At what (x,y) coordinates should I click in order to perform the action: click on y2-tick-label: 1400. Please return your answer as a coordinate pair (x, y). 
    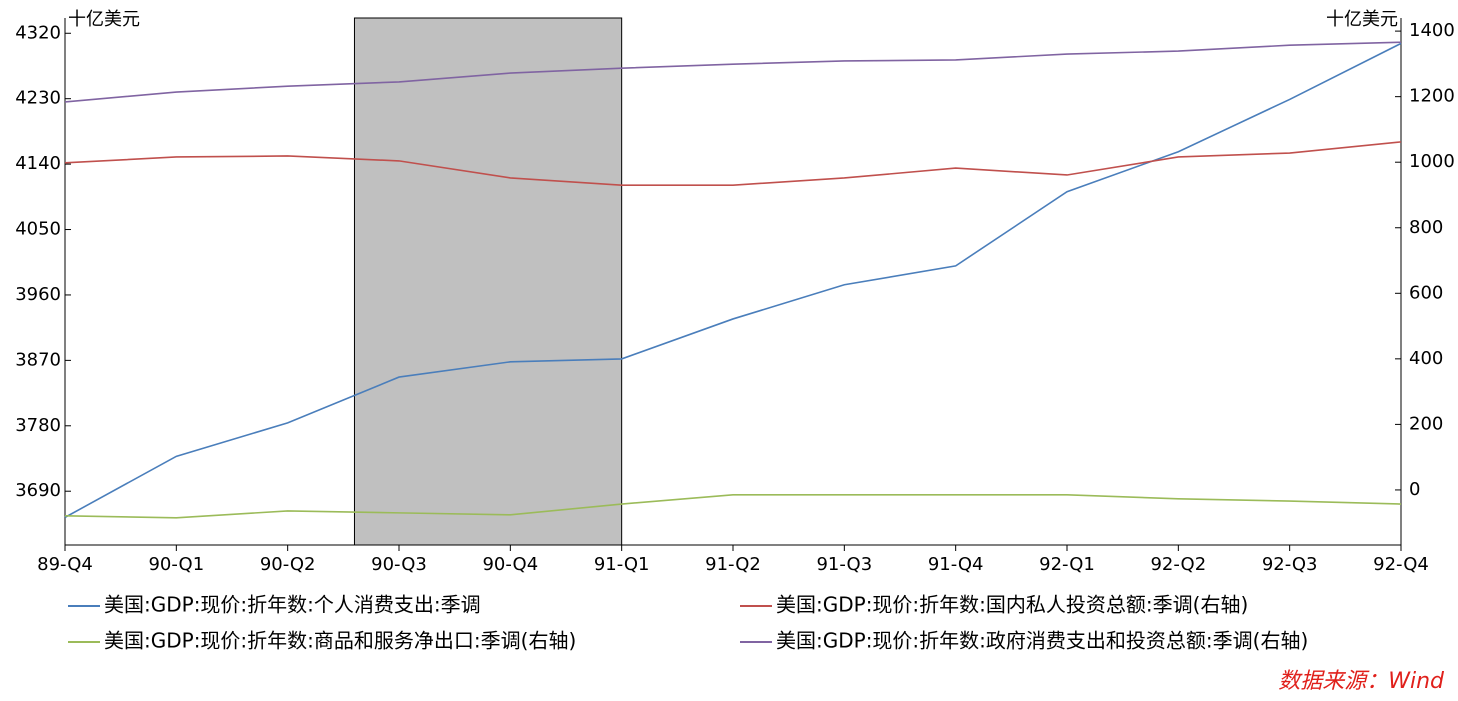
    Looking at the image, I should click on (1432, 30).